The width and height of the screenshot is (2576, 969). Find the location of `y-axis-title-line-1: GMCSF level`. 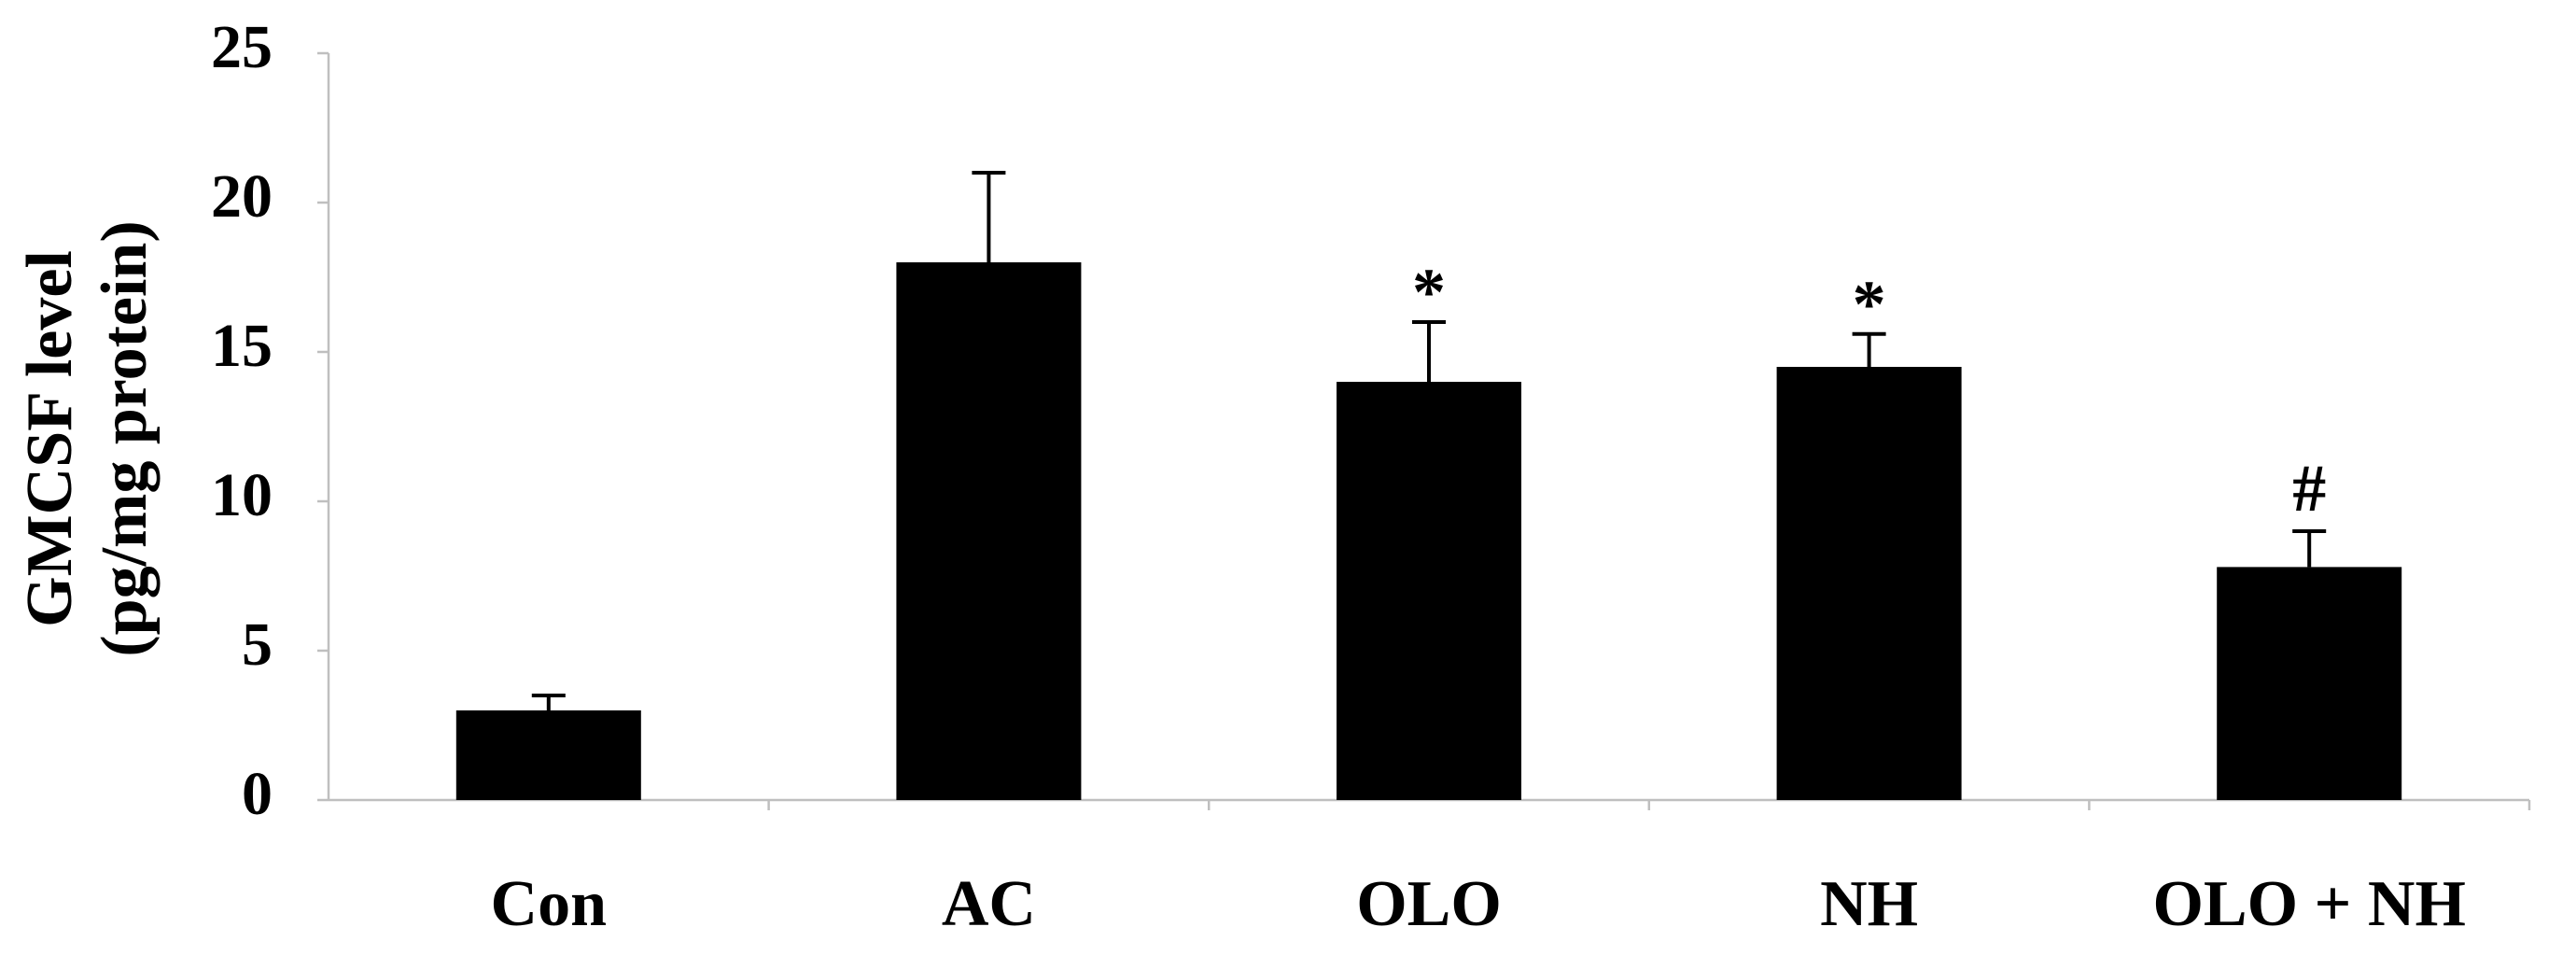

y-axis-title-line-1: GMCSF level is located at coordinates (50, 438).